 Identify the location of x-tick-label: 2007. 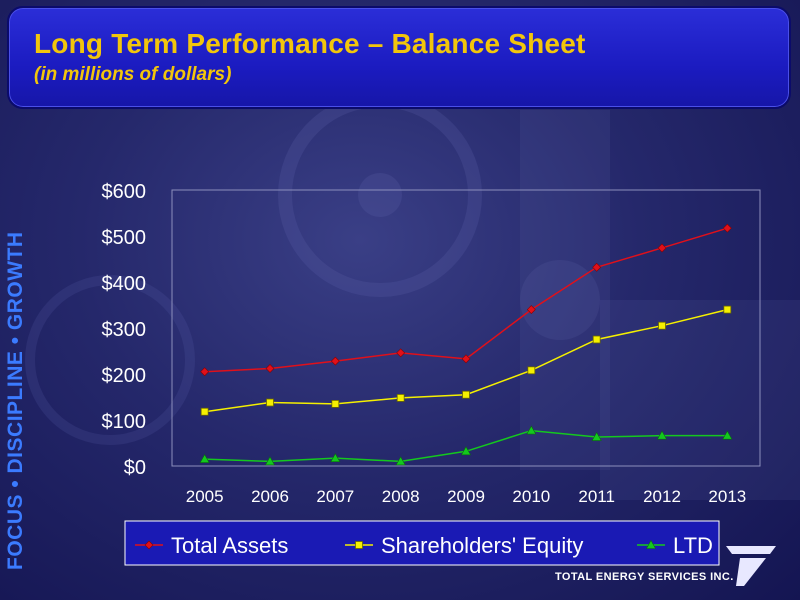
(335, 496).